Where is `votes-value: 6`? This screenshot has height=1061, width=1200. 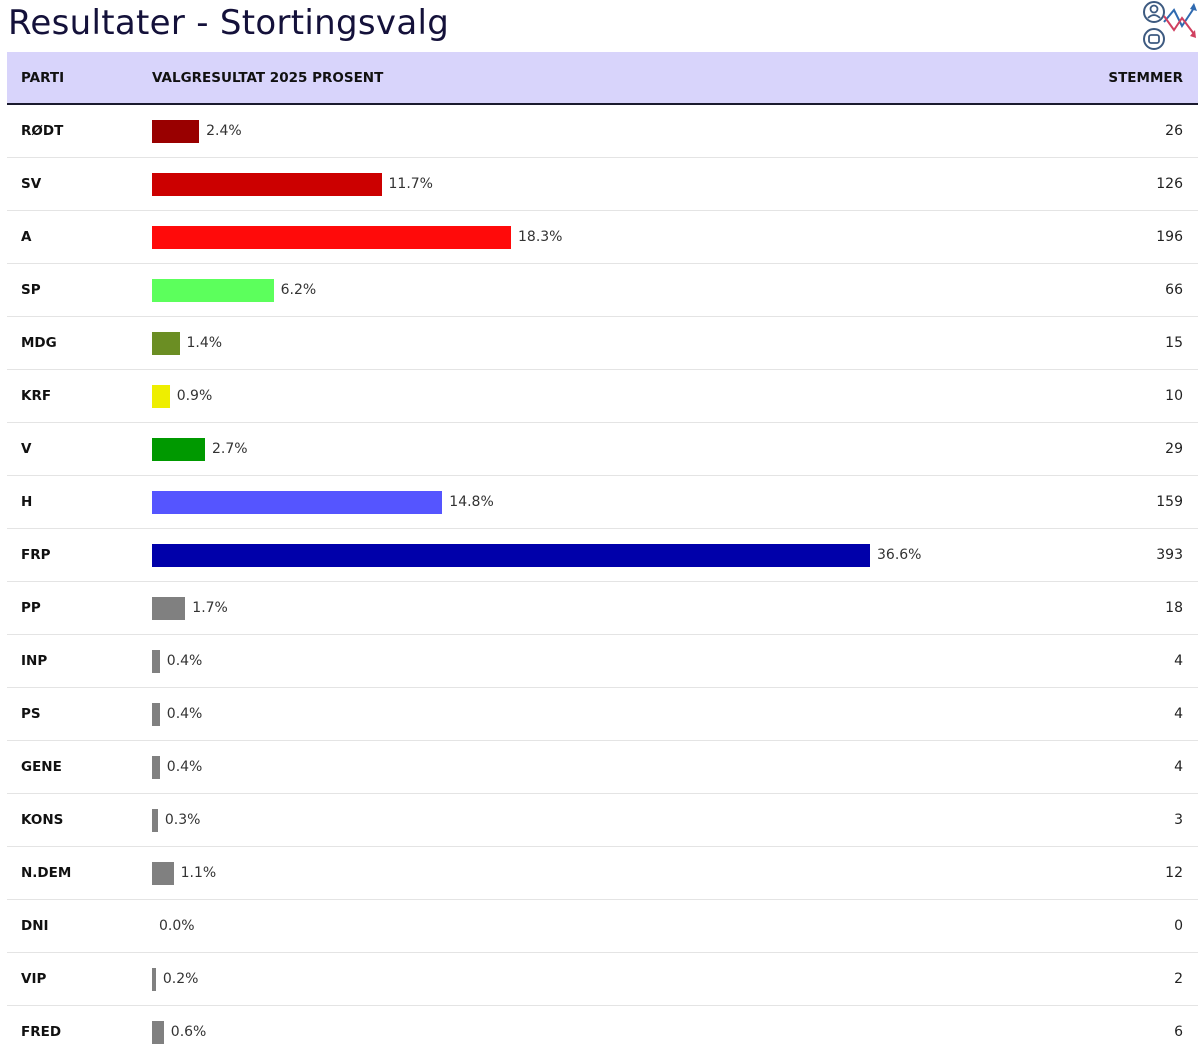 votes-value: 6 is located at coordinates (1178, 1032).